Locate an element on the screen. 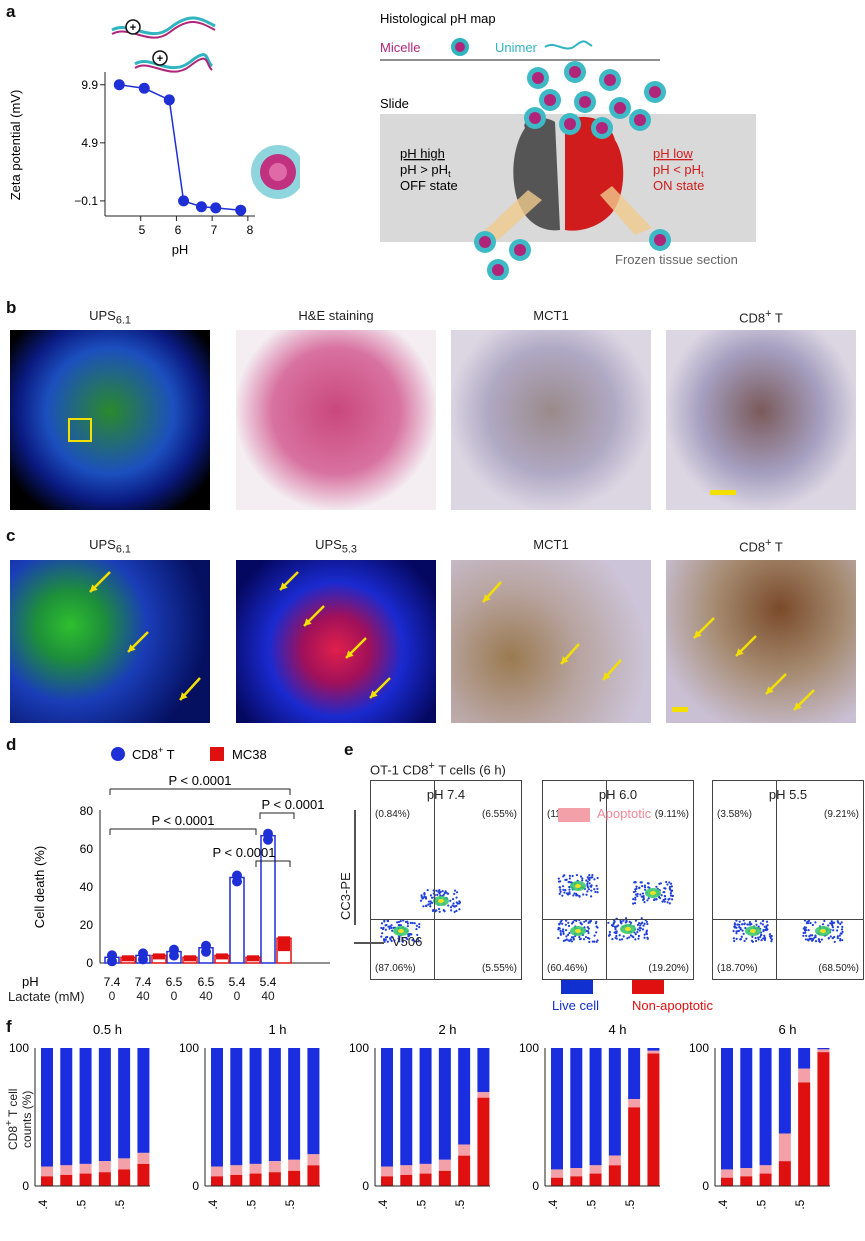 This screenshot has width=865, height=1241. d-lactate-value-2: 0 is located at coordinates (174, 996).